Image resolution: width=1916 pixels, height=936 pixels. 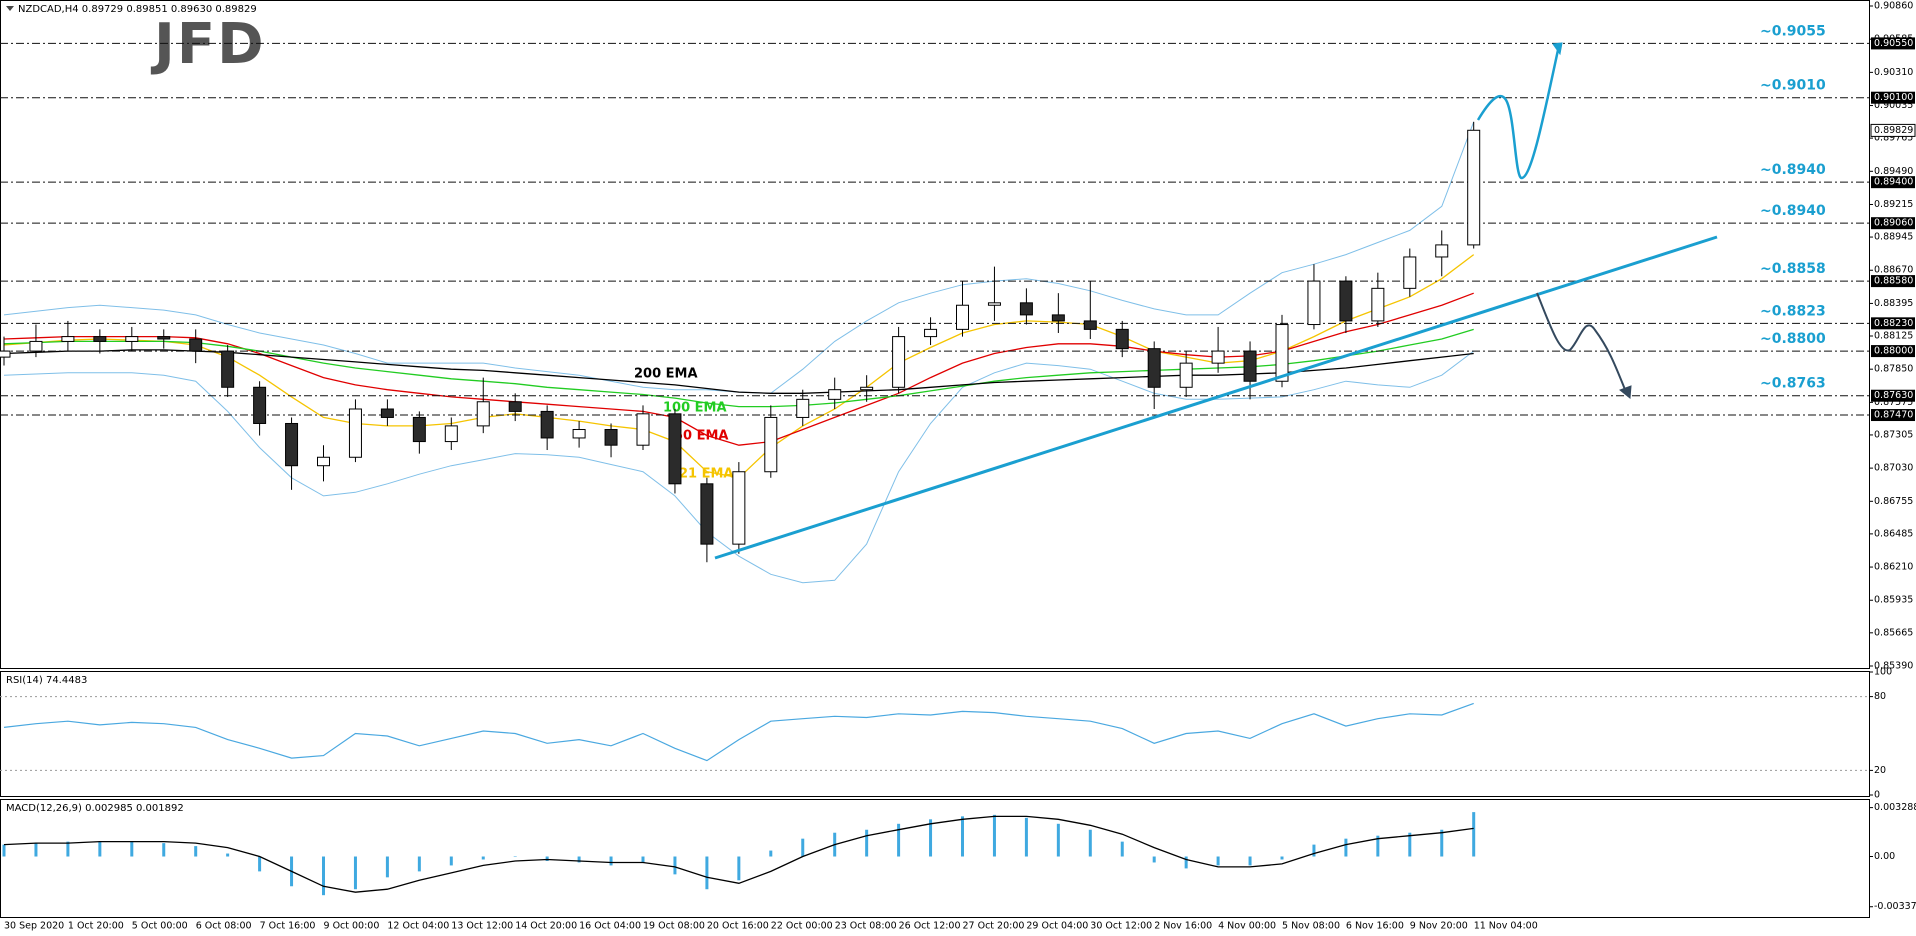 What do you see at coordinates (1793, 31) in the screenshot?
I see `level-note: ~0.9055` at bounding box center [1793, 31].